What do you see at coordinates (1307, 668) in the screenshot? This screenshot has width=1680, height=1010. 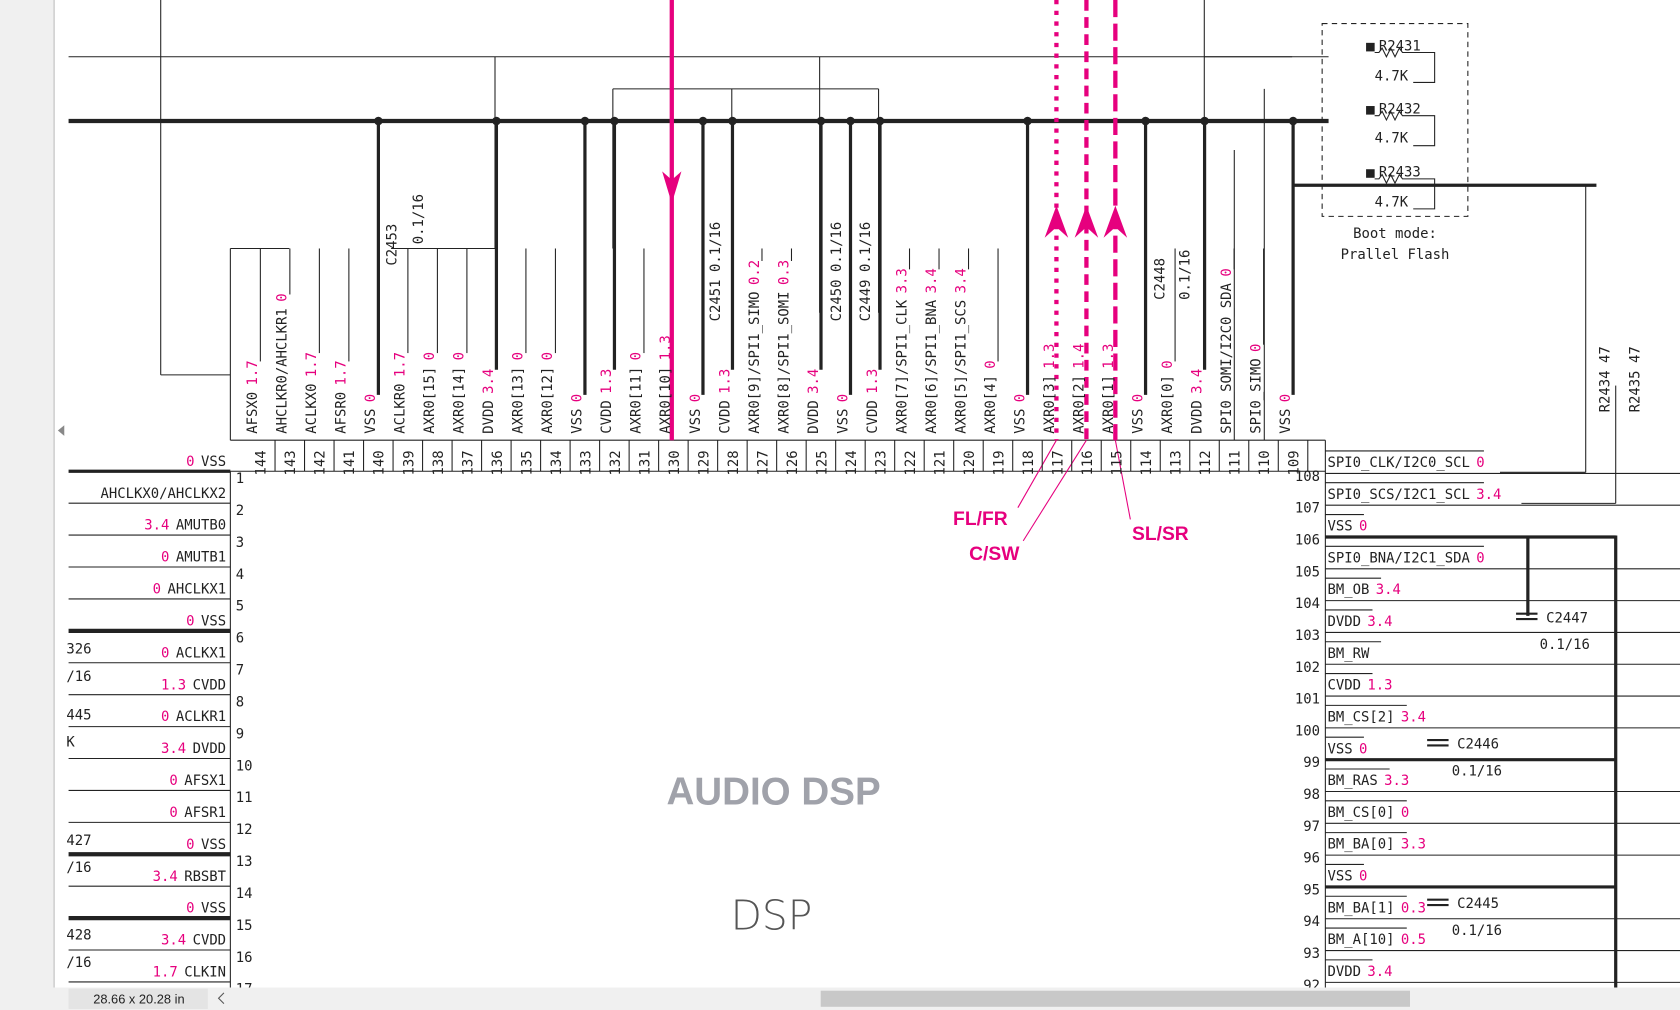 I see `pin-number: 102` at bounding box center [1307, 668].